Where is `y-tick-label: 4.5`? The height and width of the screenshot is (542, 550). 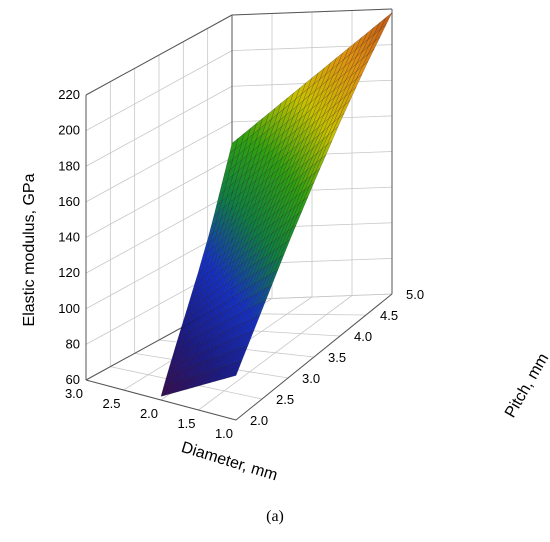 y-tick-label: 4.5 is located at coordinates (389, 315).